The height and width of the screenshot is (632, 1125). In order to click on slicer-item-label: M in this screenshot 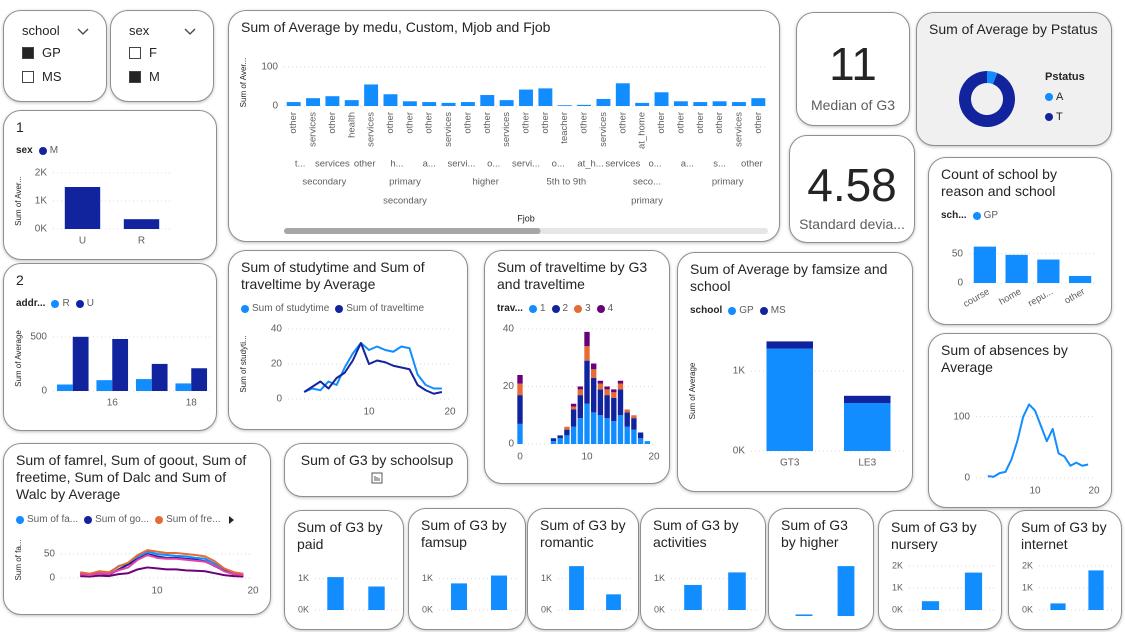, I will do `click(154, 76)`.